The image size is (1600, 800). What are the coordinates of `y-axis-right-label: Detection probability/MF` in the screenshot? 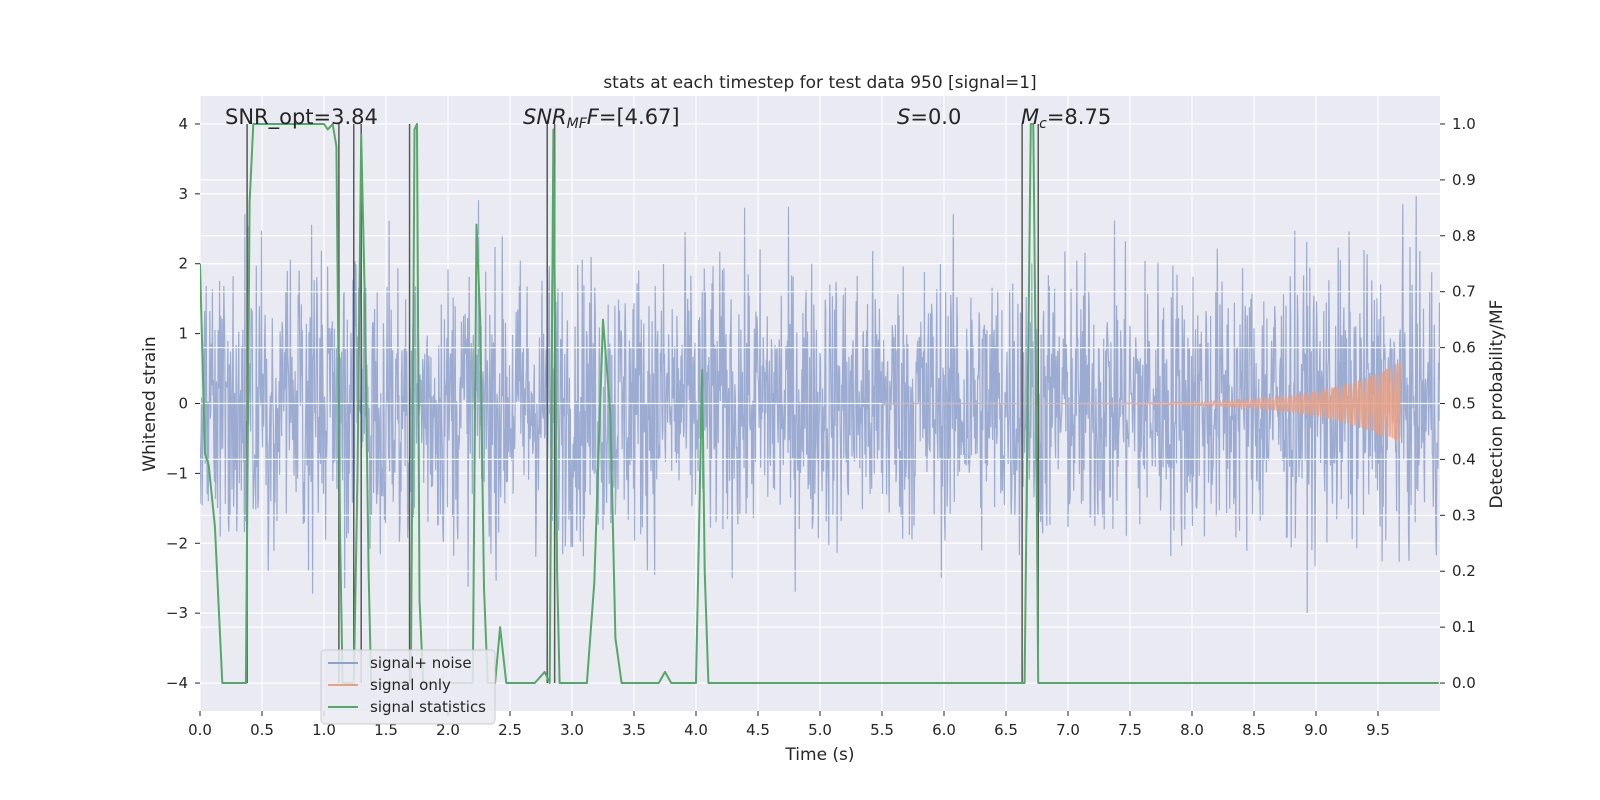 It's located at (1497, 404).